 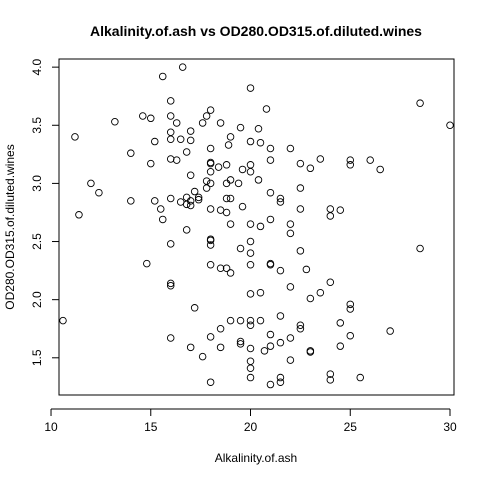 I want to click on y-axis-label: OD280.OD315.of.diluted.wines, so click(x=10, y=226).